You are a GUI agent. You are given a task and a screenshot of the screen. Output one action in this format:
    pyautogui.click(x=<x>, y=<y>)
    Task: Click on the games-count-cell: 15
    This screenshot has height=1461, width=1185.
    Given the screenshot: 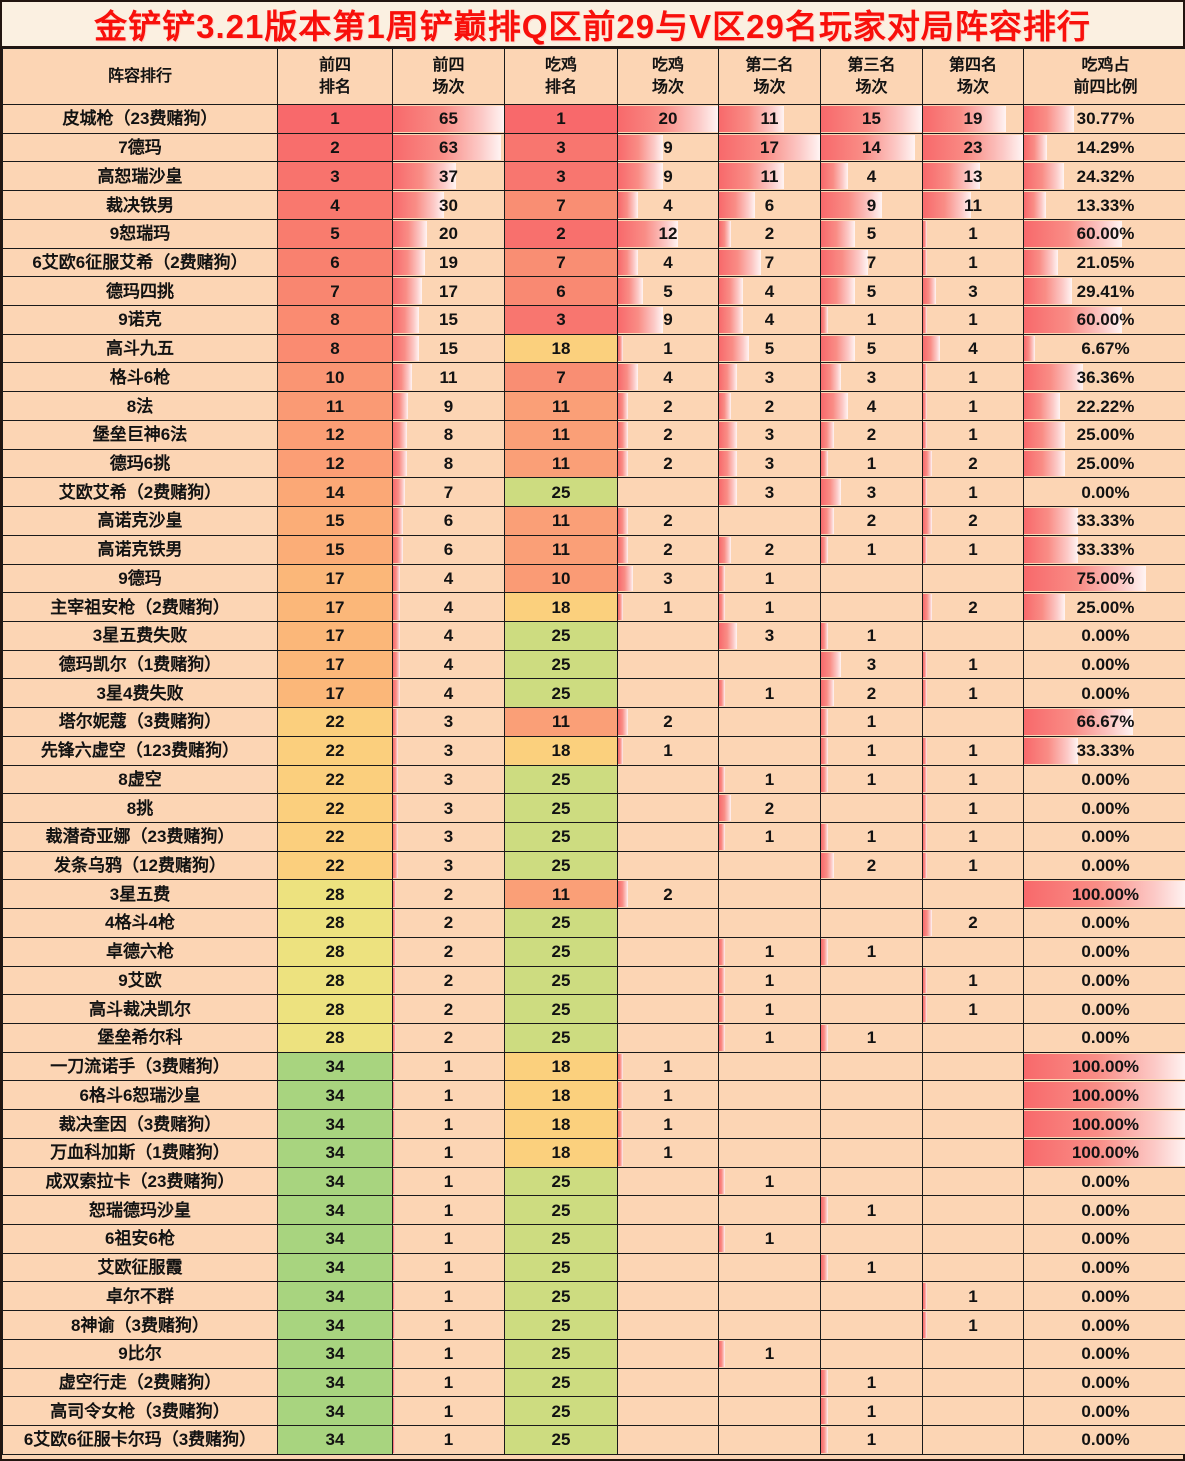 What is the action you would take?
    pyautogui.click(x=871, y=119)
    